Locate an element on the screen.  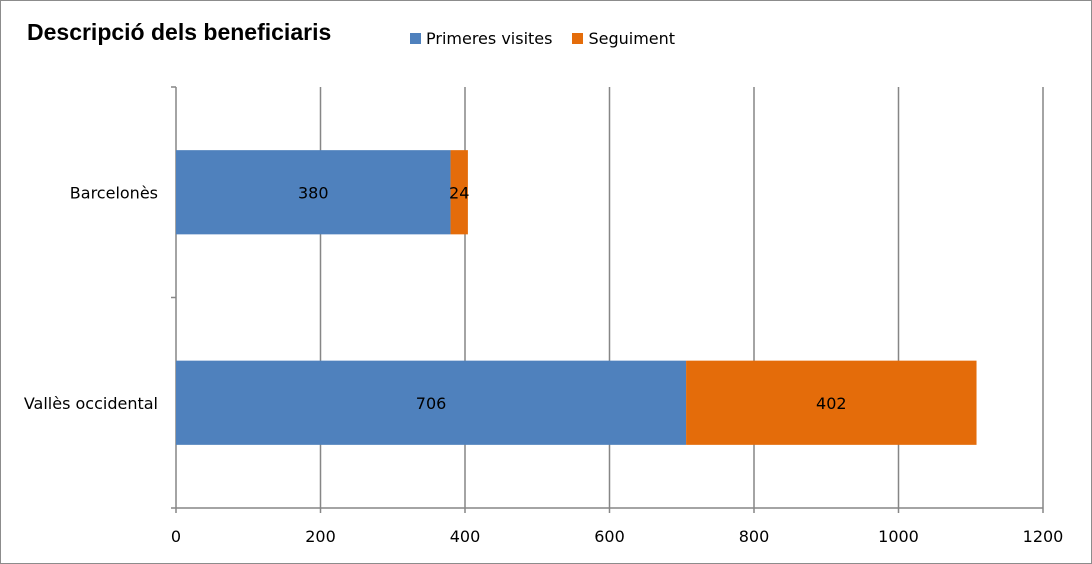
x-tick-label-0: 0 is located at coordinates (176, 536).